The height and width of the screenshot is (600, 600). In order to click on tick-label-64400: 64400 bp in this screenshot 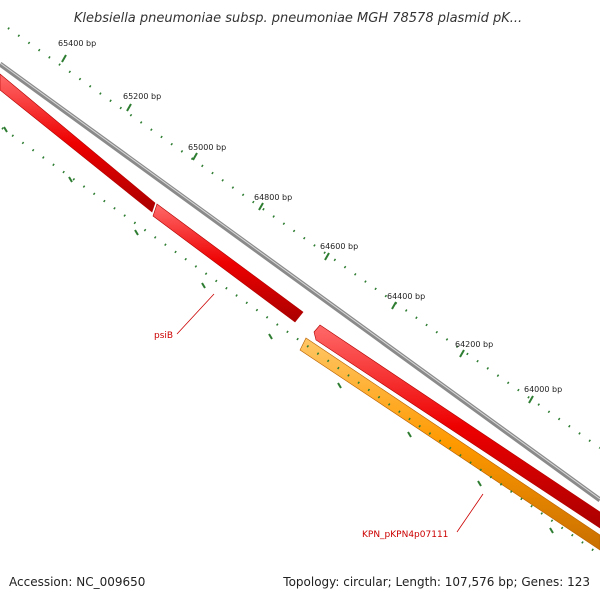, I will do `click(406, 296)`.